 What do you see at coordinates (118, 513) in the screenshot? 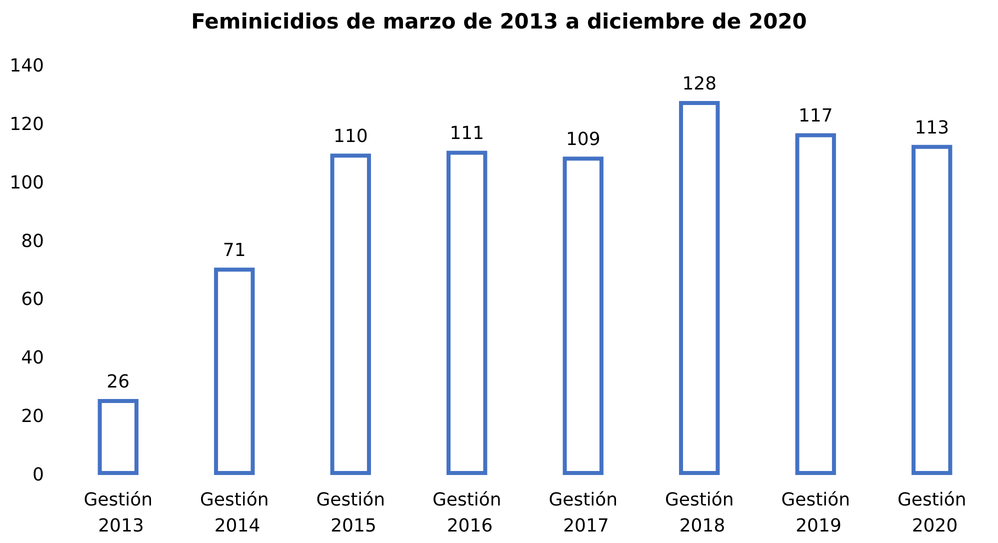
I see `x-tick-label: Gestión 2013` at bounding box center [118, 513].